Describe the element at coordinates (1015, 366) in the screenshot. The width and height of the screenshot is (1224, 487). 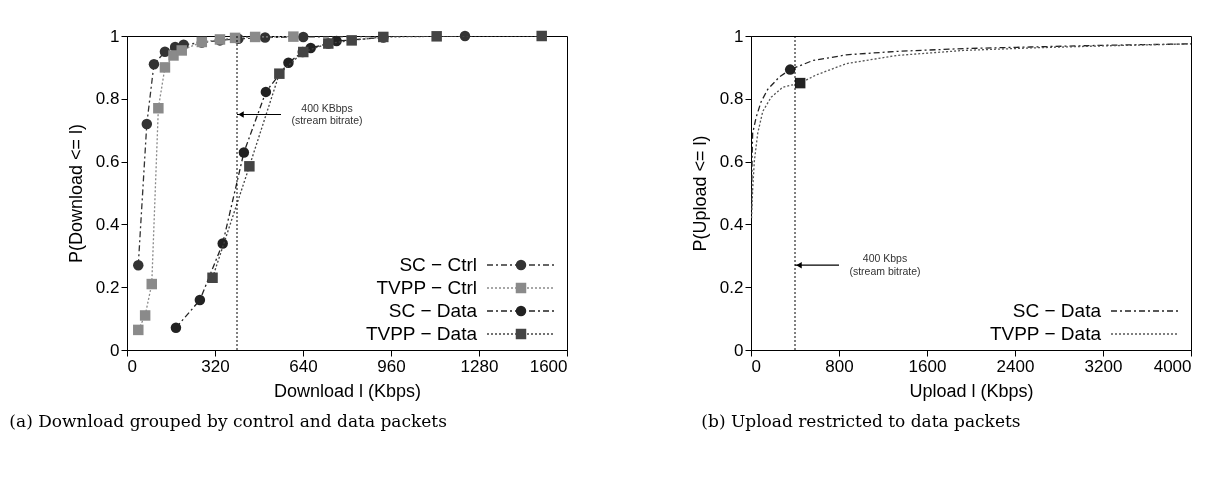
I see `x-tick-label: 2400` at that location.